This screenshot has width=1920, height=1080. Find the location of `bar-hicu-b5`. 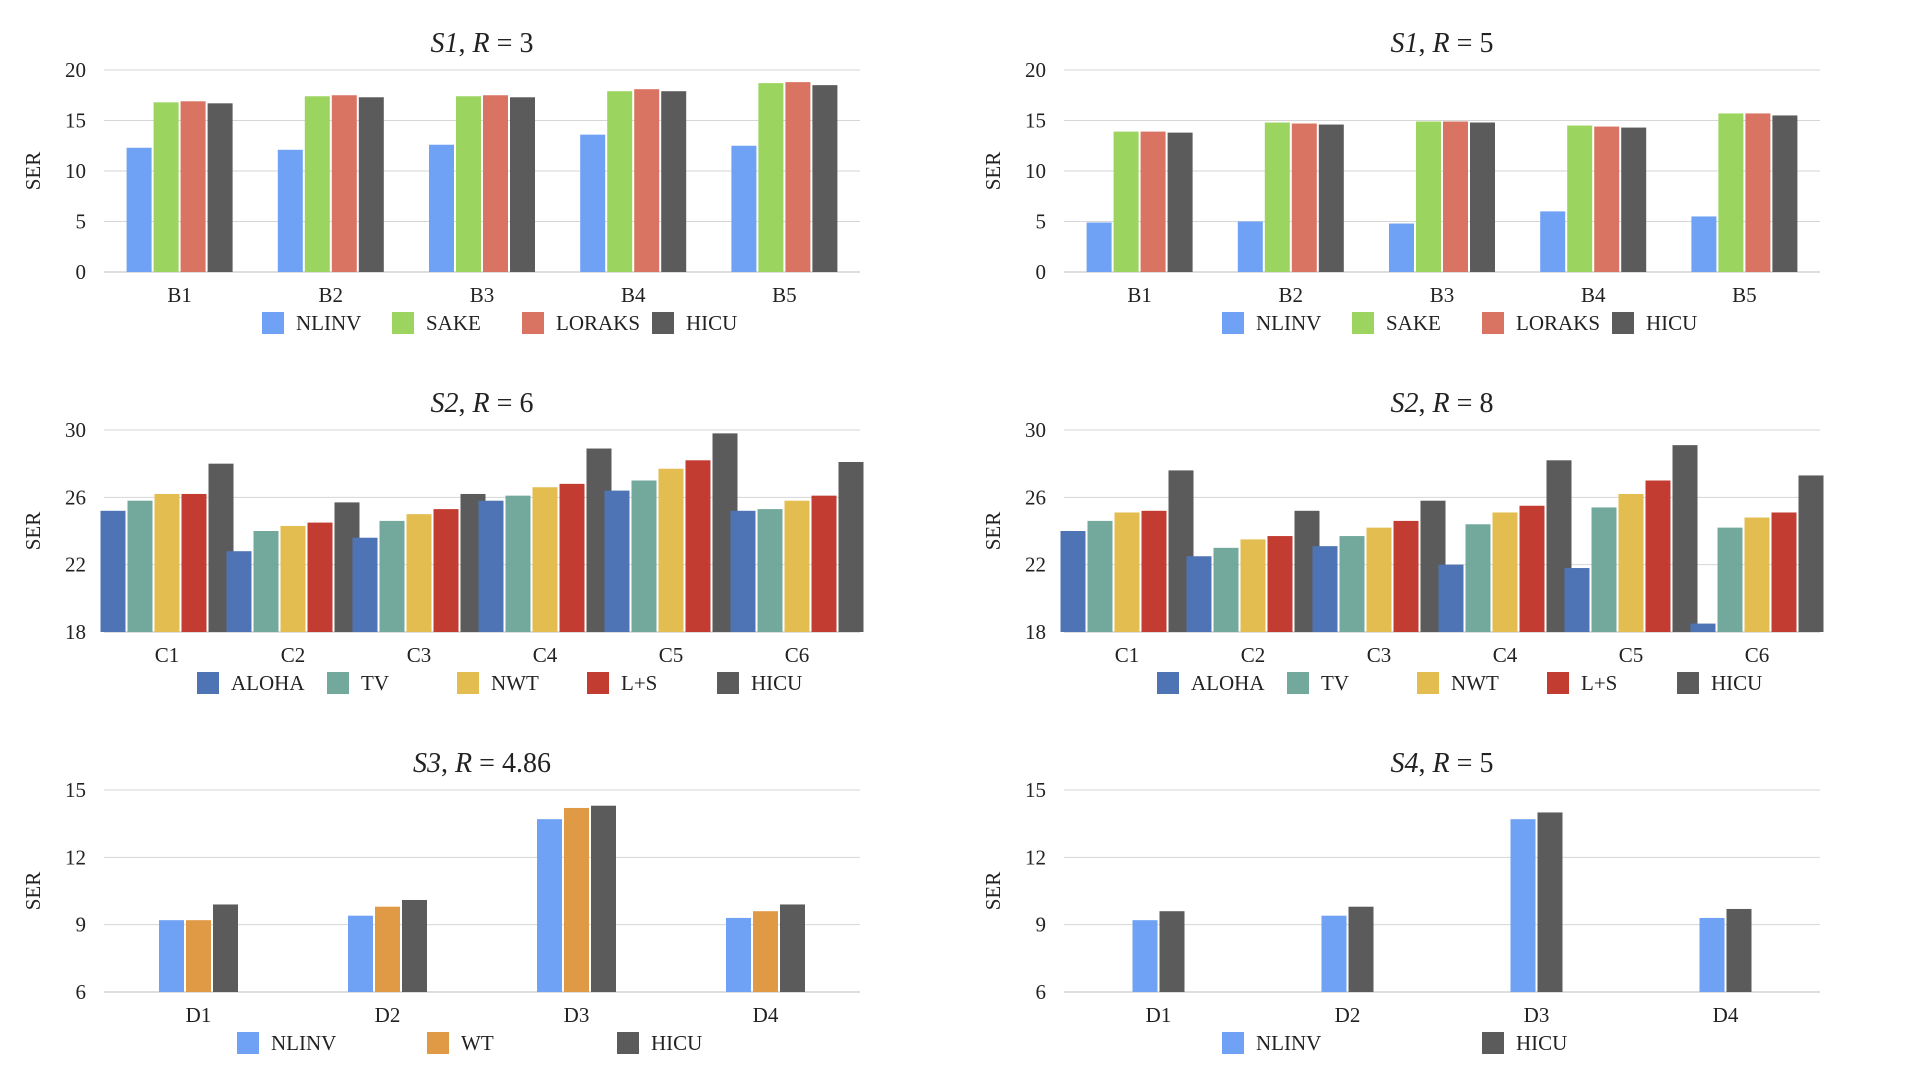

bar-hicu-b5 is located at coordinates (1785, 193).